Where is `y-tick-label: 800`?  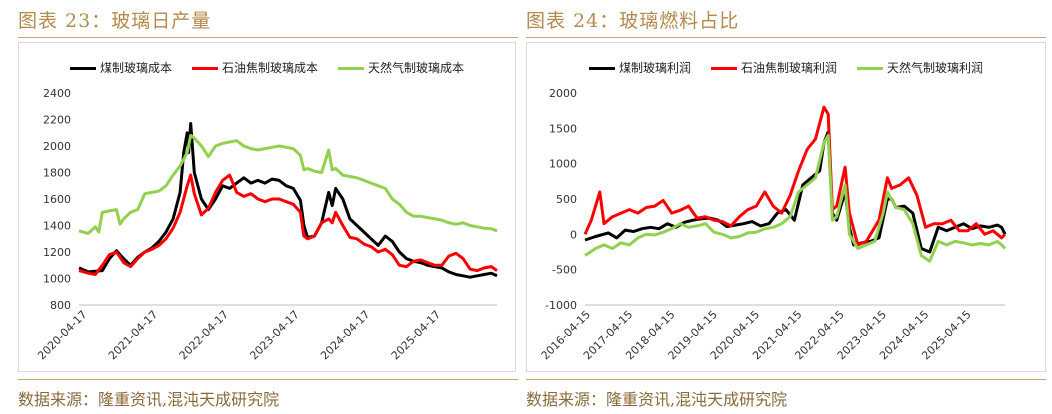
y-tick-label: 800 is located at coordinates (60, 305).